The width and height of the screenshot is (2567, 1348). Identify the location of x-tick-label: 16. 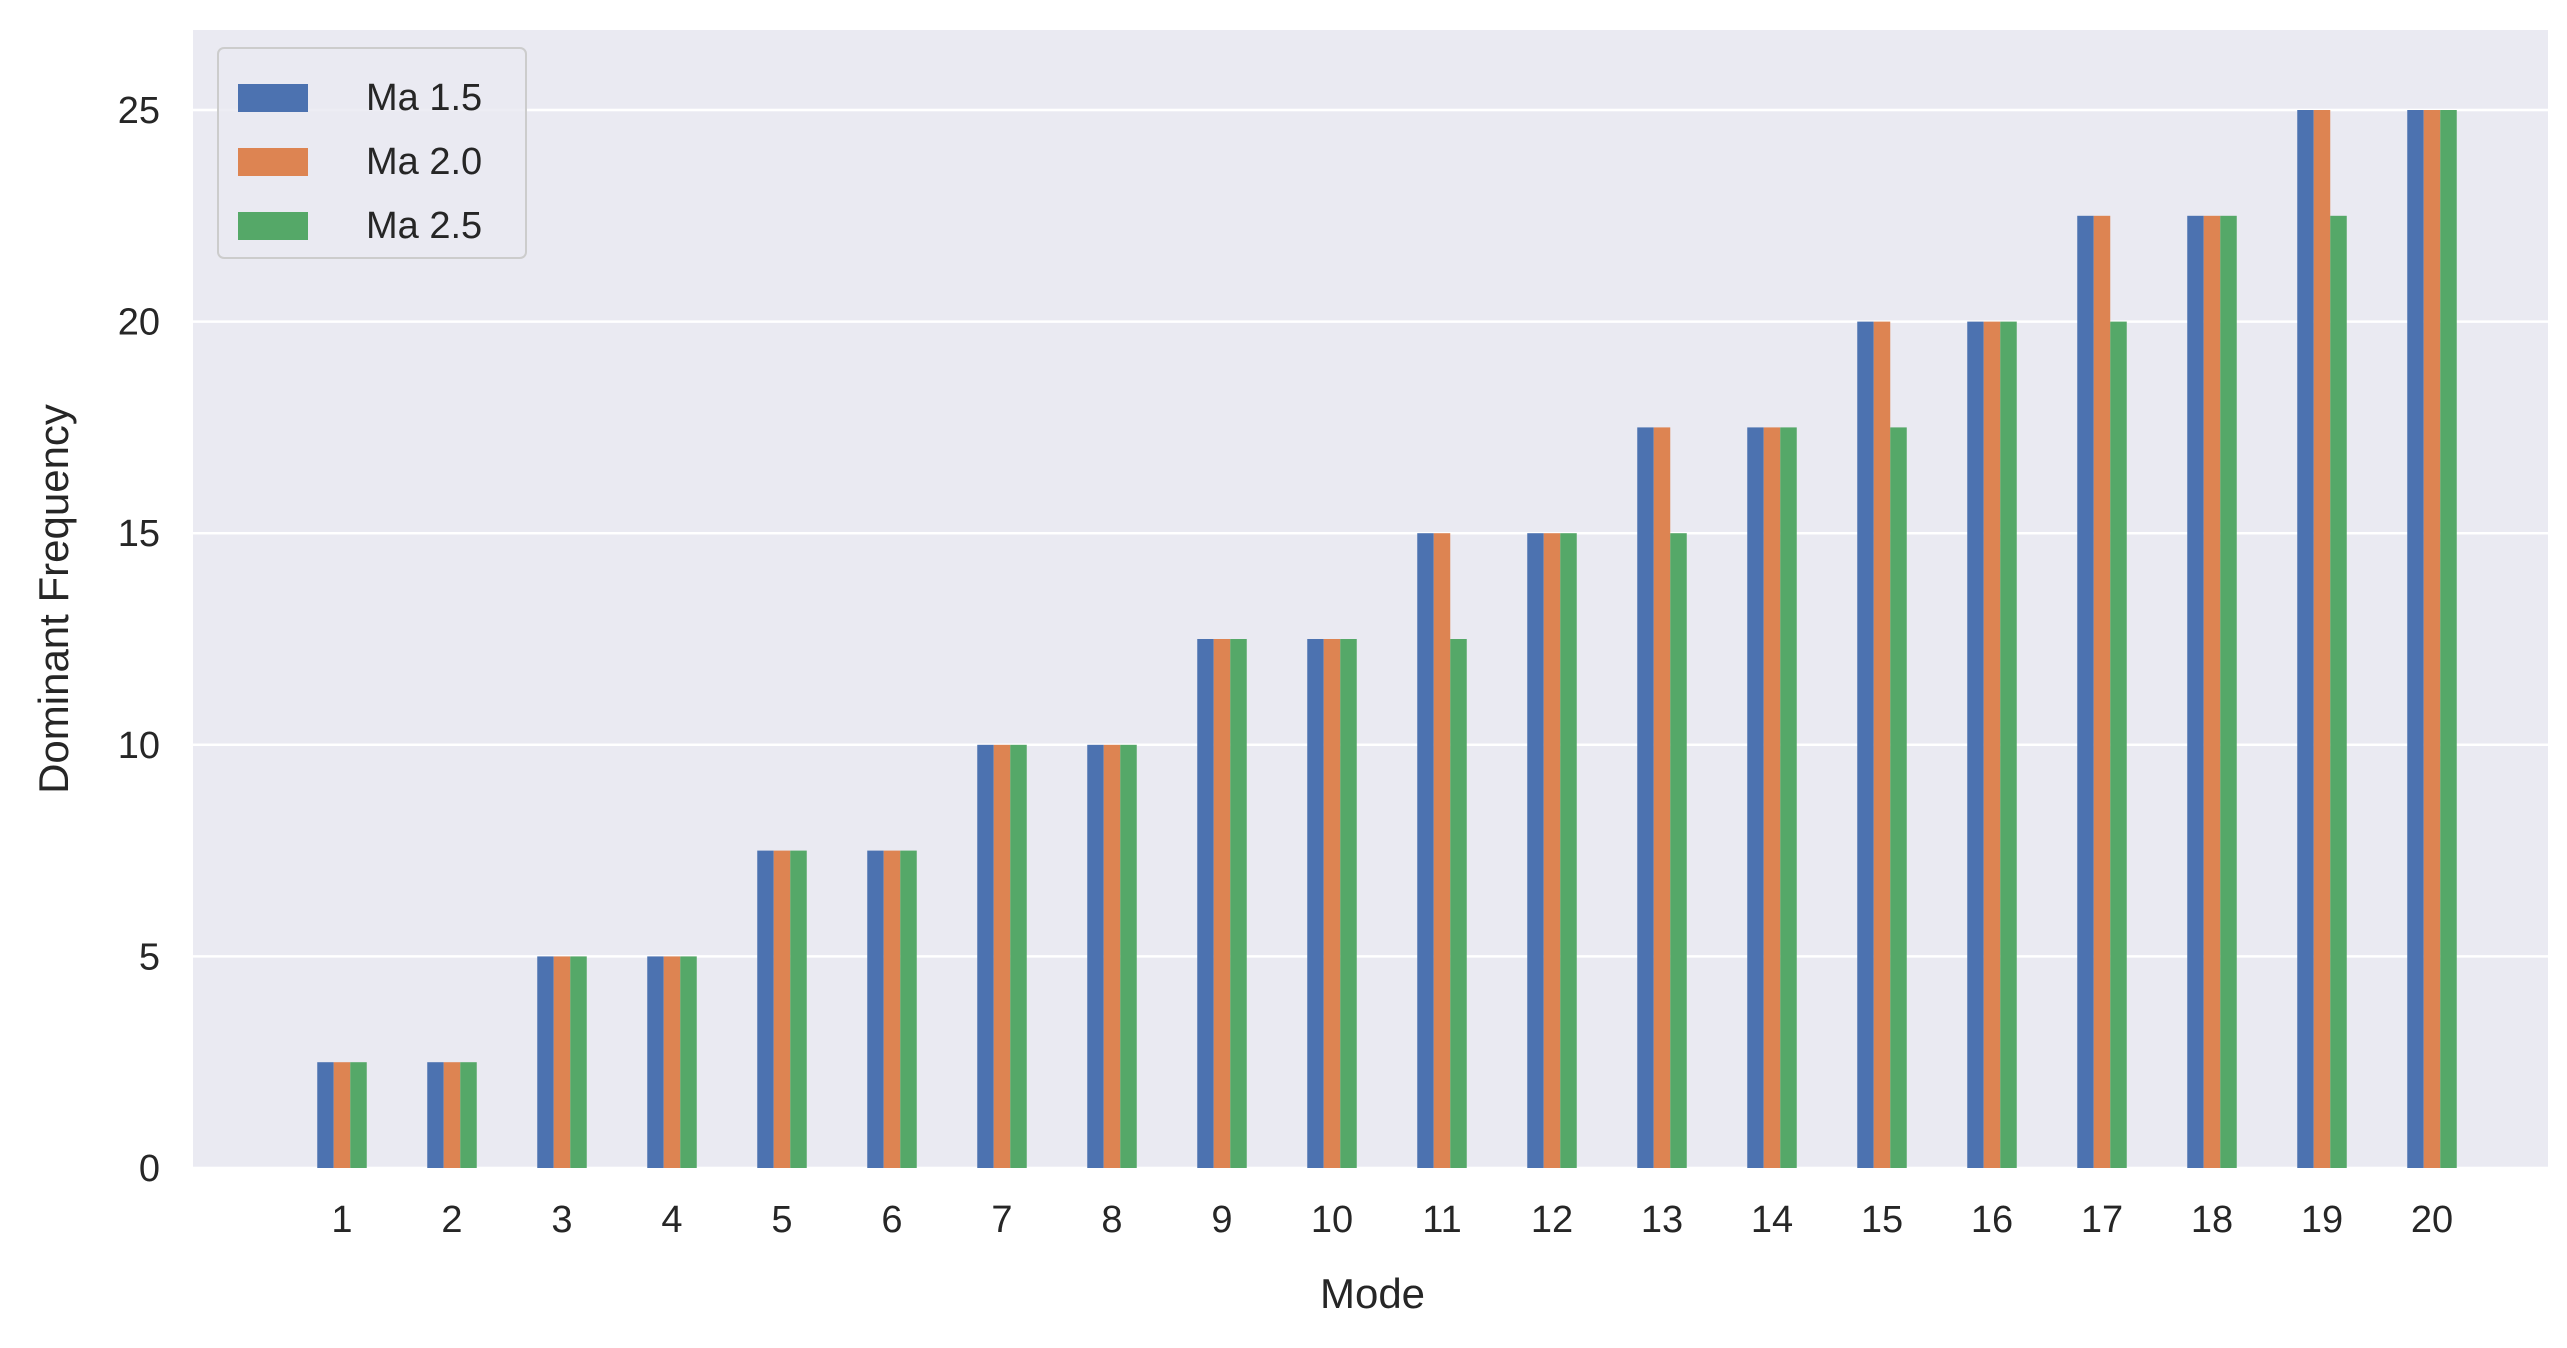
(1992, 1220).